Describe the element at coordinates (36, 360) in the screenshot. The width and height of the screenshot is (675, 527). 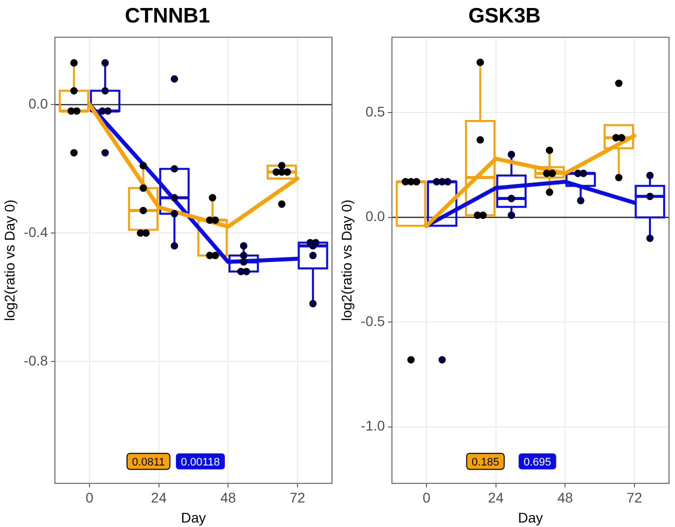
I see `y-tick-label: -0.8` at that location.